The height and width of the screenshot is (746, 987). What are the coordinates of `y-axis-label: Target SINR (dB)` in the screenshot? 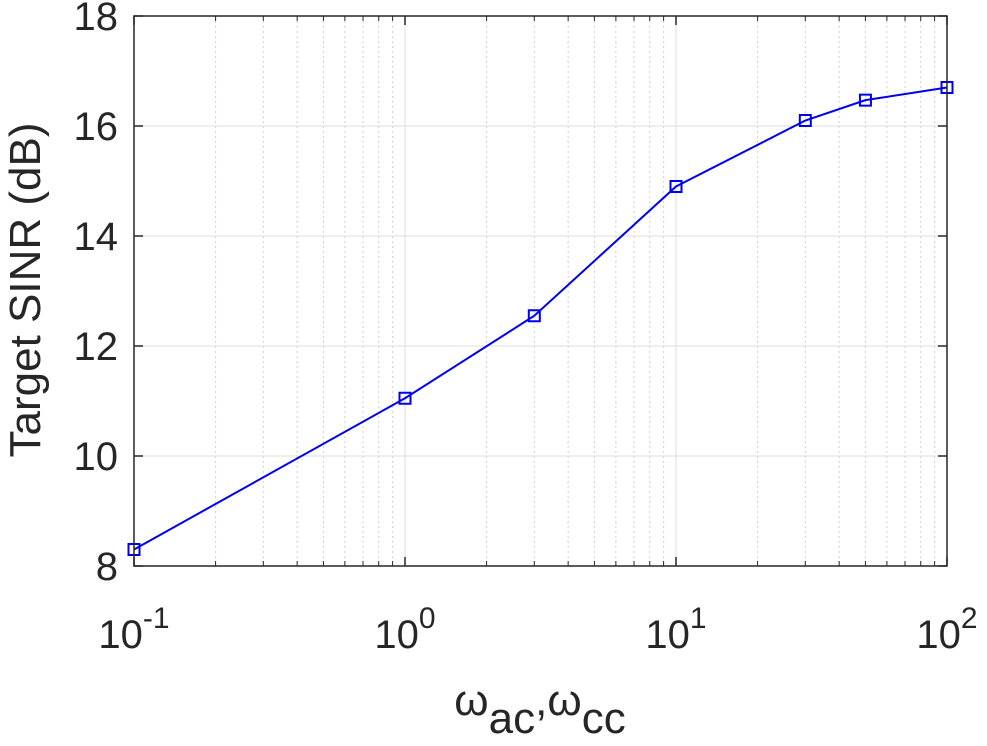 It's located at (25, 290).